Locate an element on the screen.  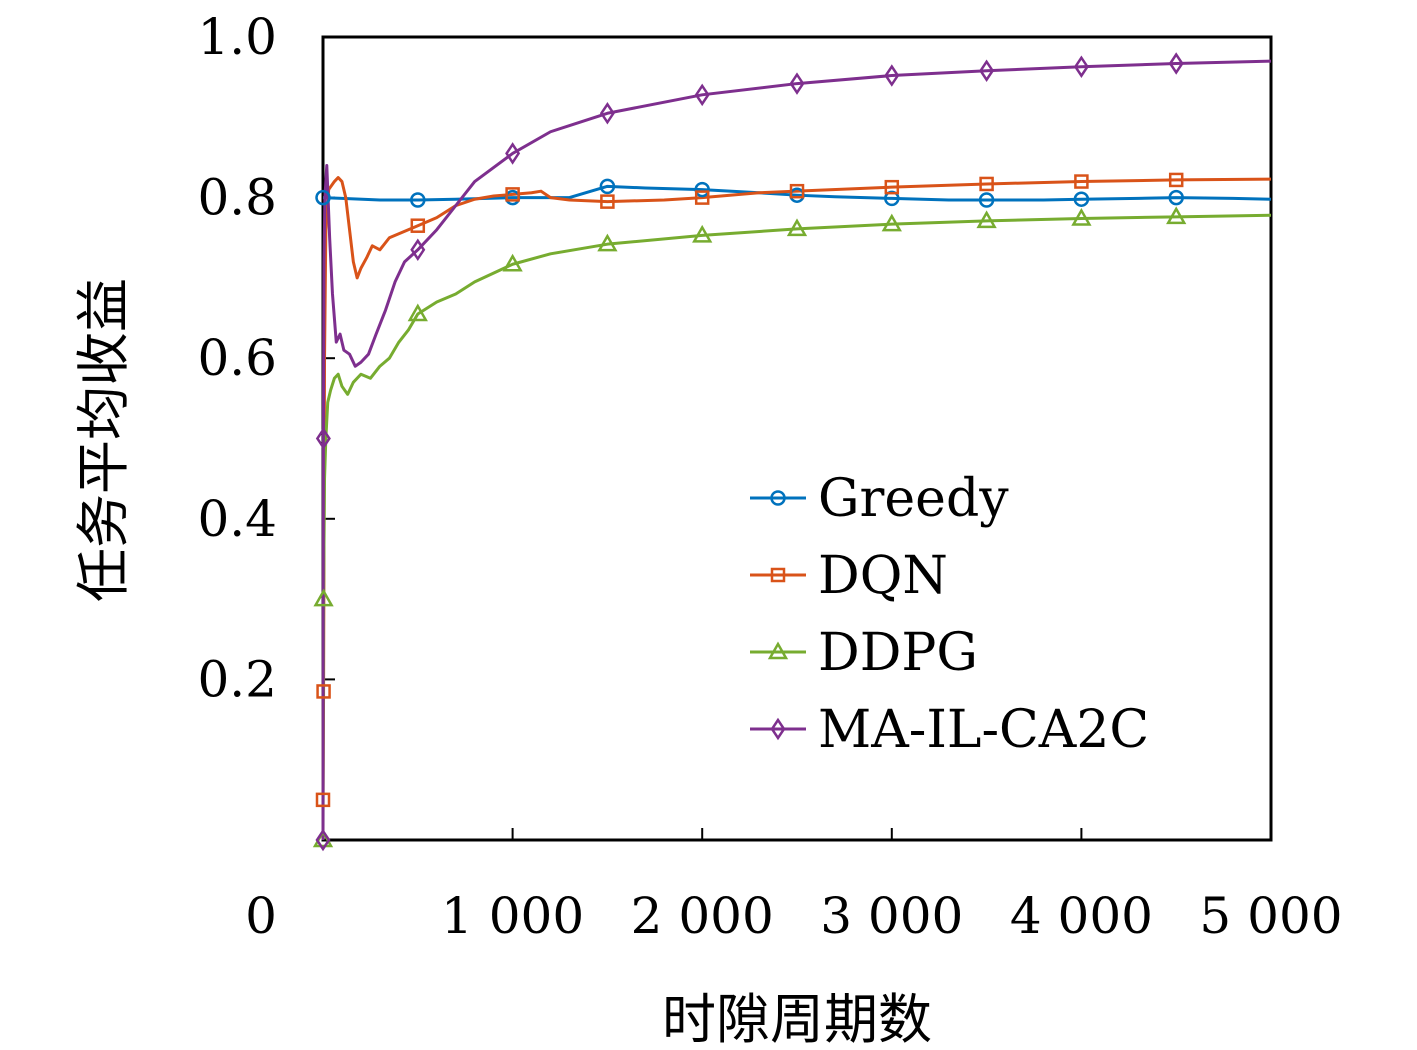
x-tick-label: 5 000 is located at coordinates (1270, 916).